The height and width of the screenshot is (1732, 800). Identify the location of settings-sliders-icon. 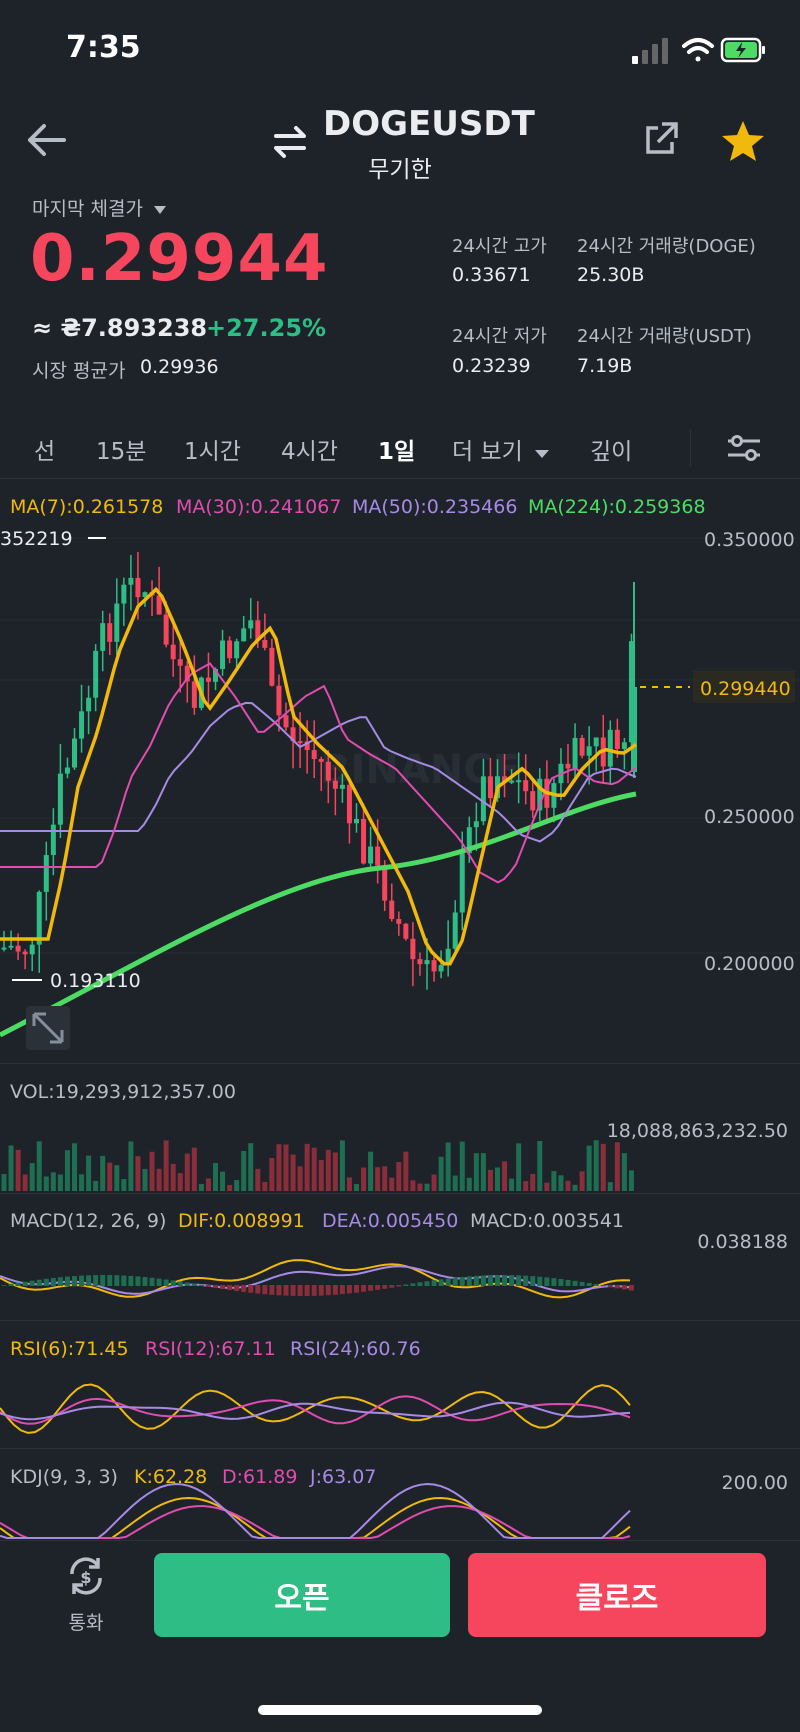
(744, 448).